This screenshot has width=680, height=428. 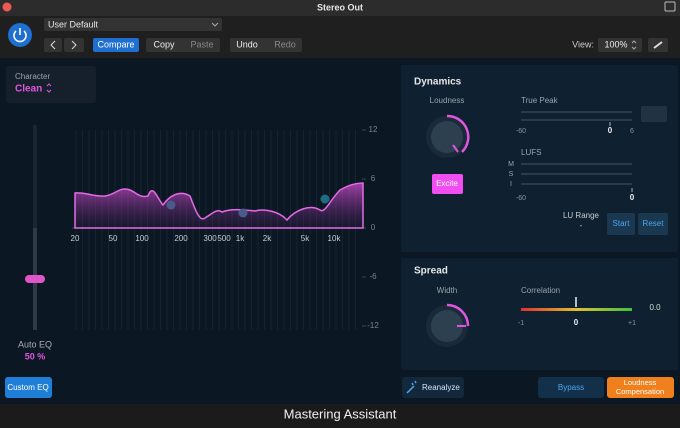 I want to click on db-label: 0, so click(x=373, y=227).